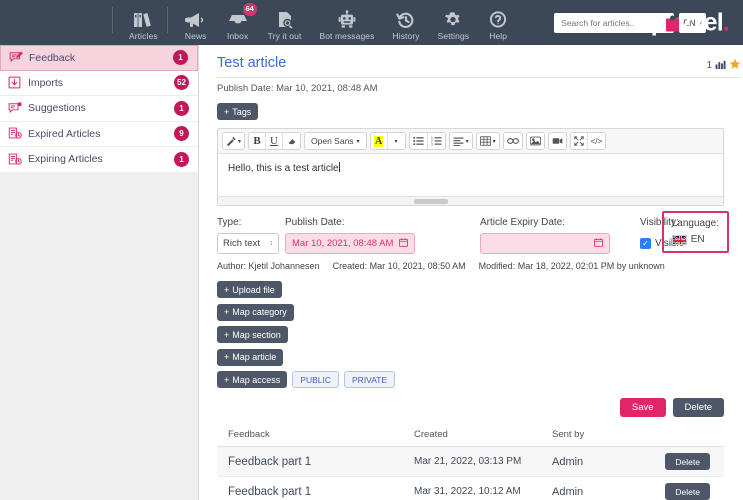 The image size is (743, 500). I want to click on field-type: Type: Rich text ↕, so click(251, 235).